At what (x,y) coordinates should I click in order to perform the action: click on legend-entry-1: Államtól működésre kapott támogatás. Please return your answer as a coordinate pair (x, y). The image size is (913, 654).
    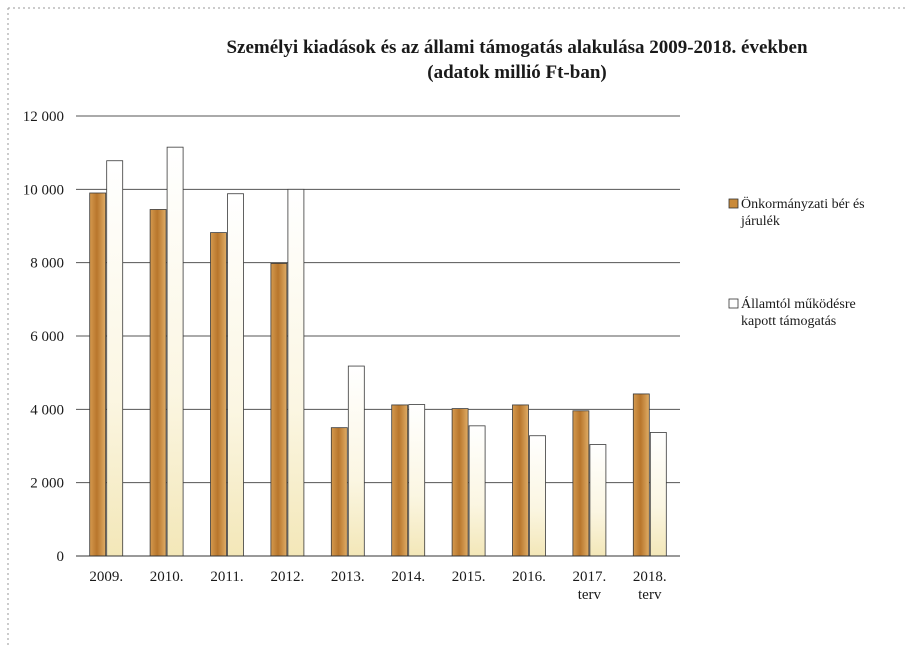
    Looking at the image, I should click on (792, 312).